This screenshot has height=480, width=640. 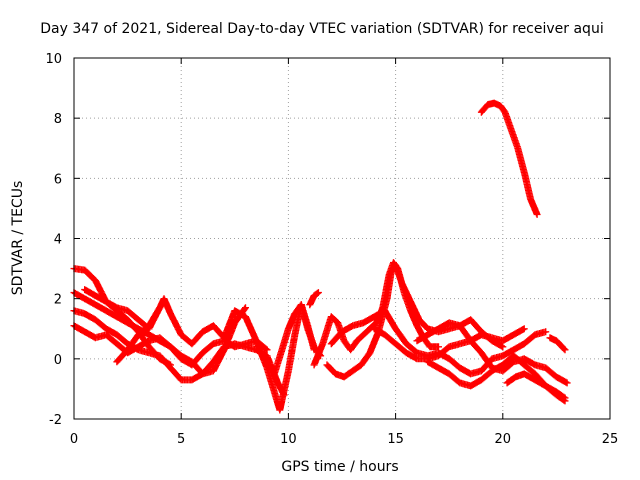 What do you see at coordinates (58, 119) in the screenshot?
I see `y-tick-label: 8` at bounding box center [58, 119].